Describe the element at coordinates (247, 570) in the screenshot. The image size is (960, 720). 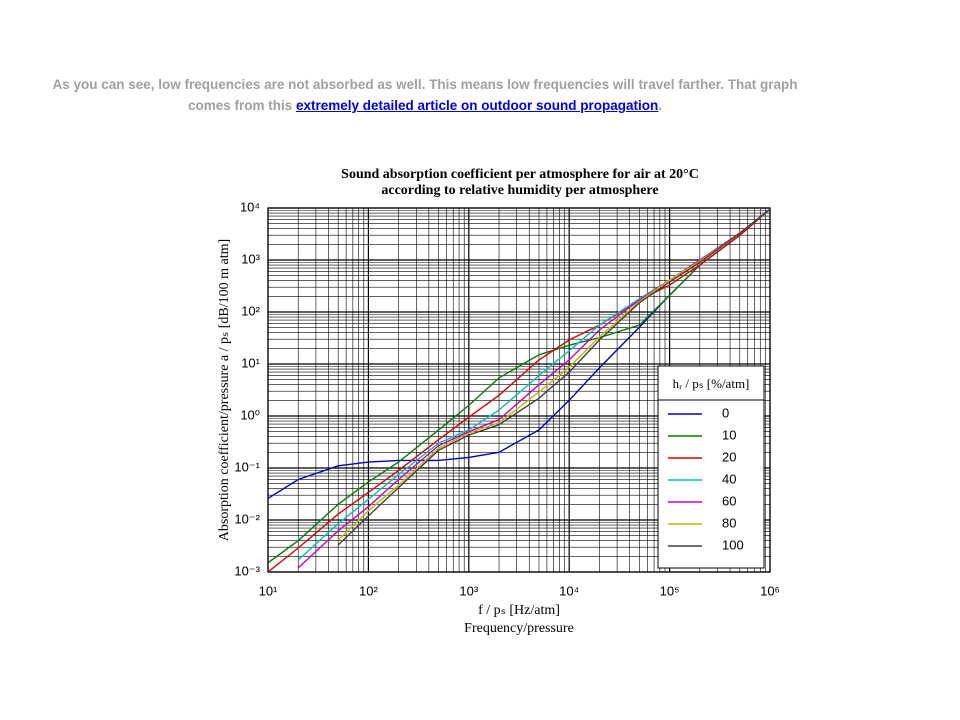
I see `y-tick-label: 10⁻³` at that location.